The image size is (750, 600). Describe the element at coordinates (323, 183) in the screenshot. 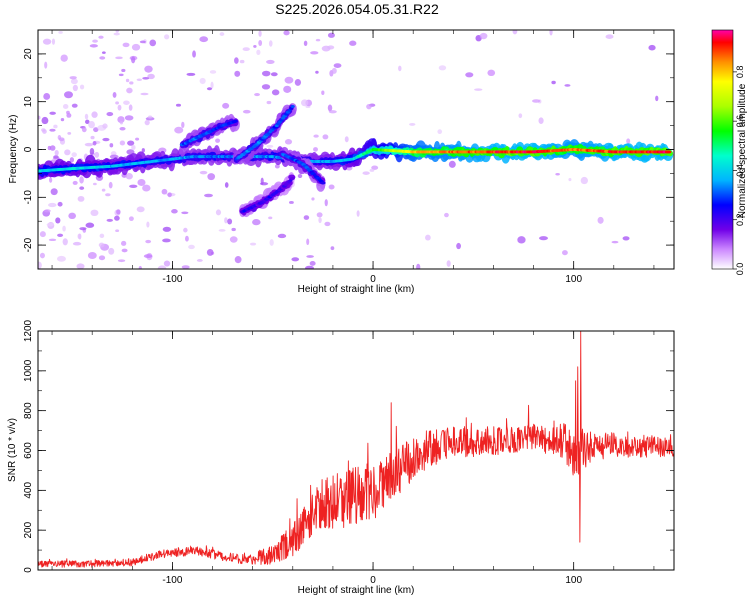

I see `spectrogram-ridge-core` at that location.